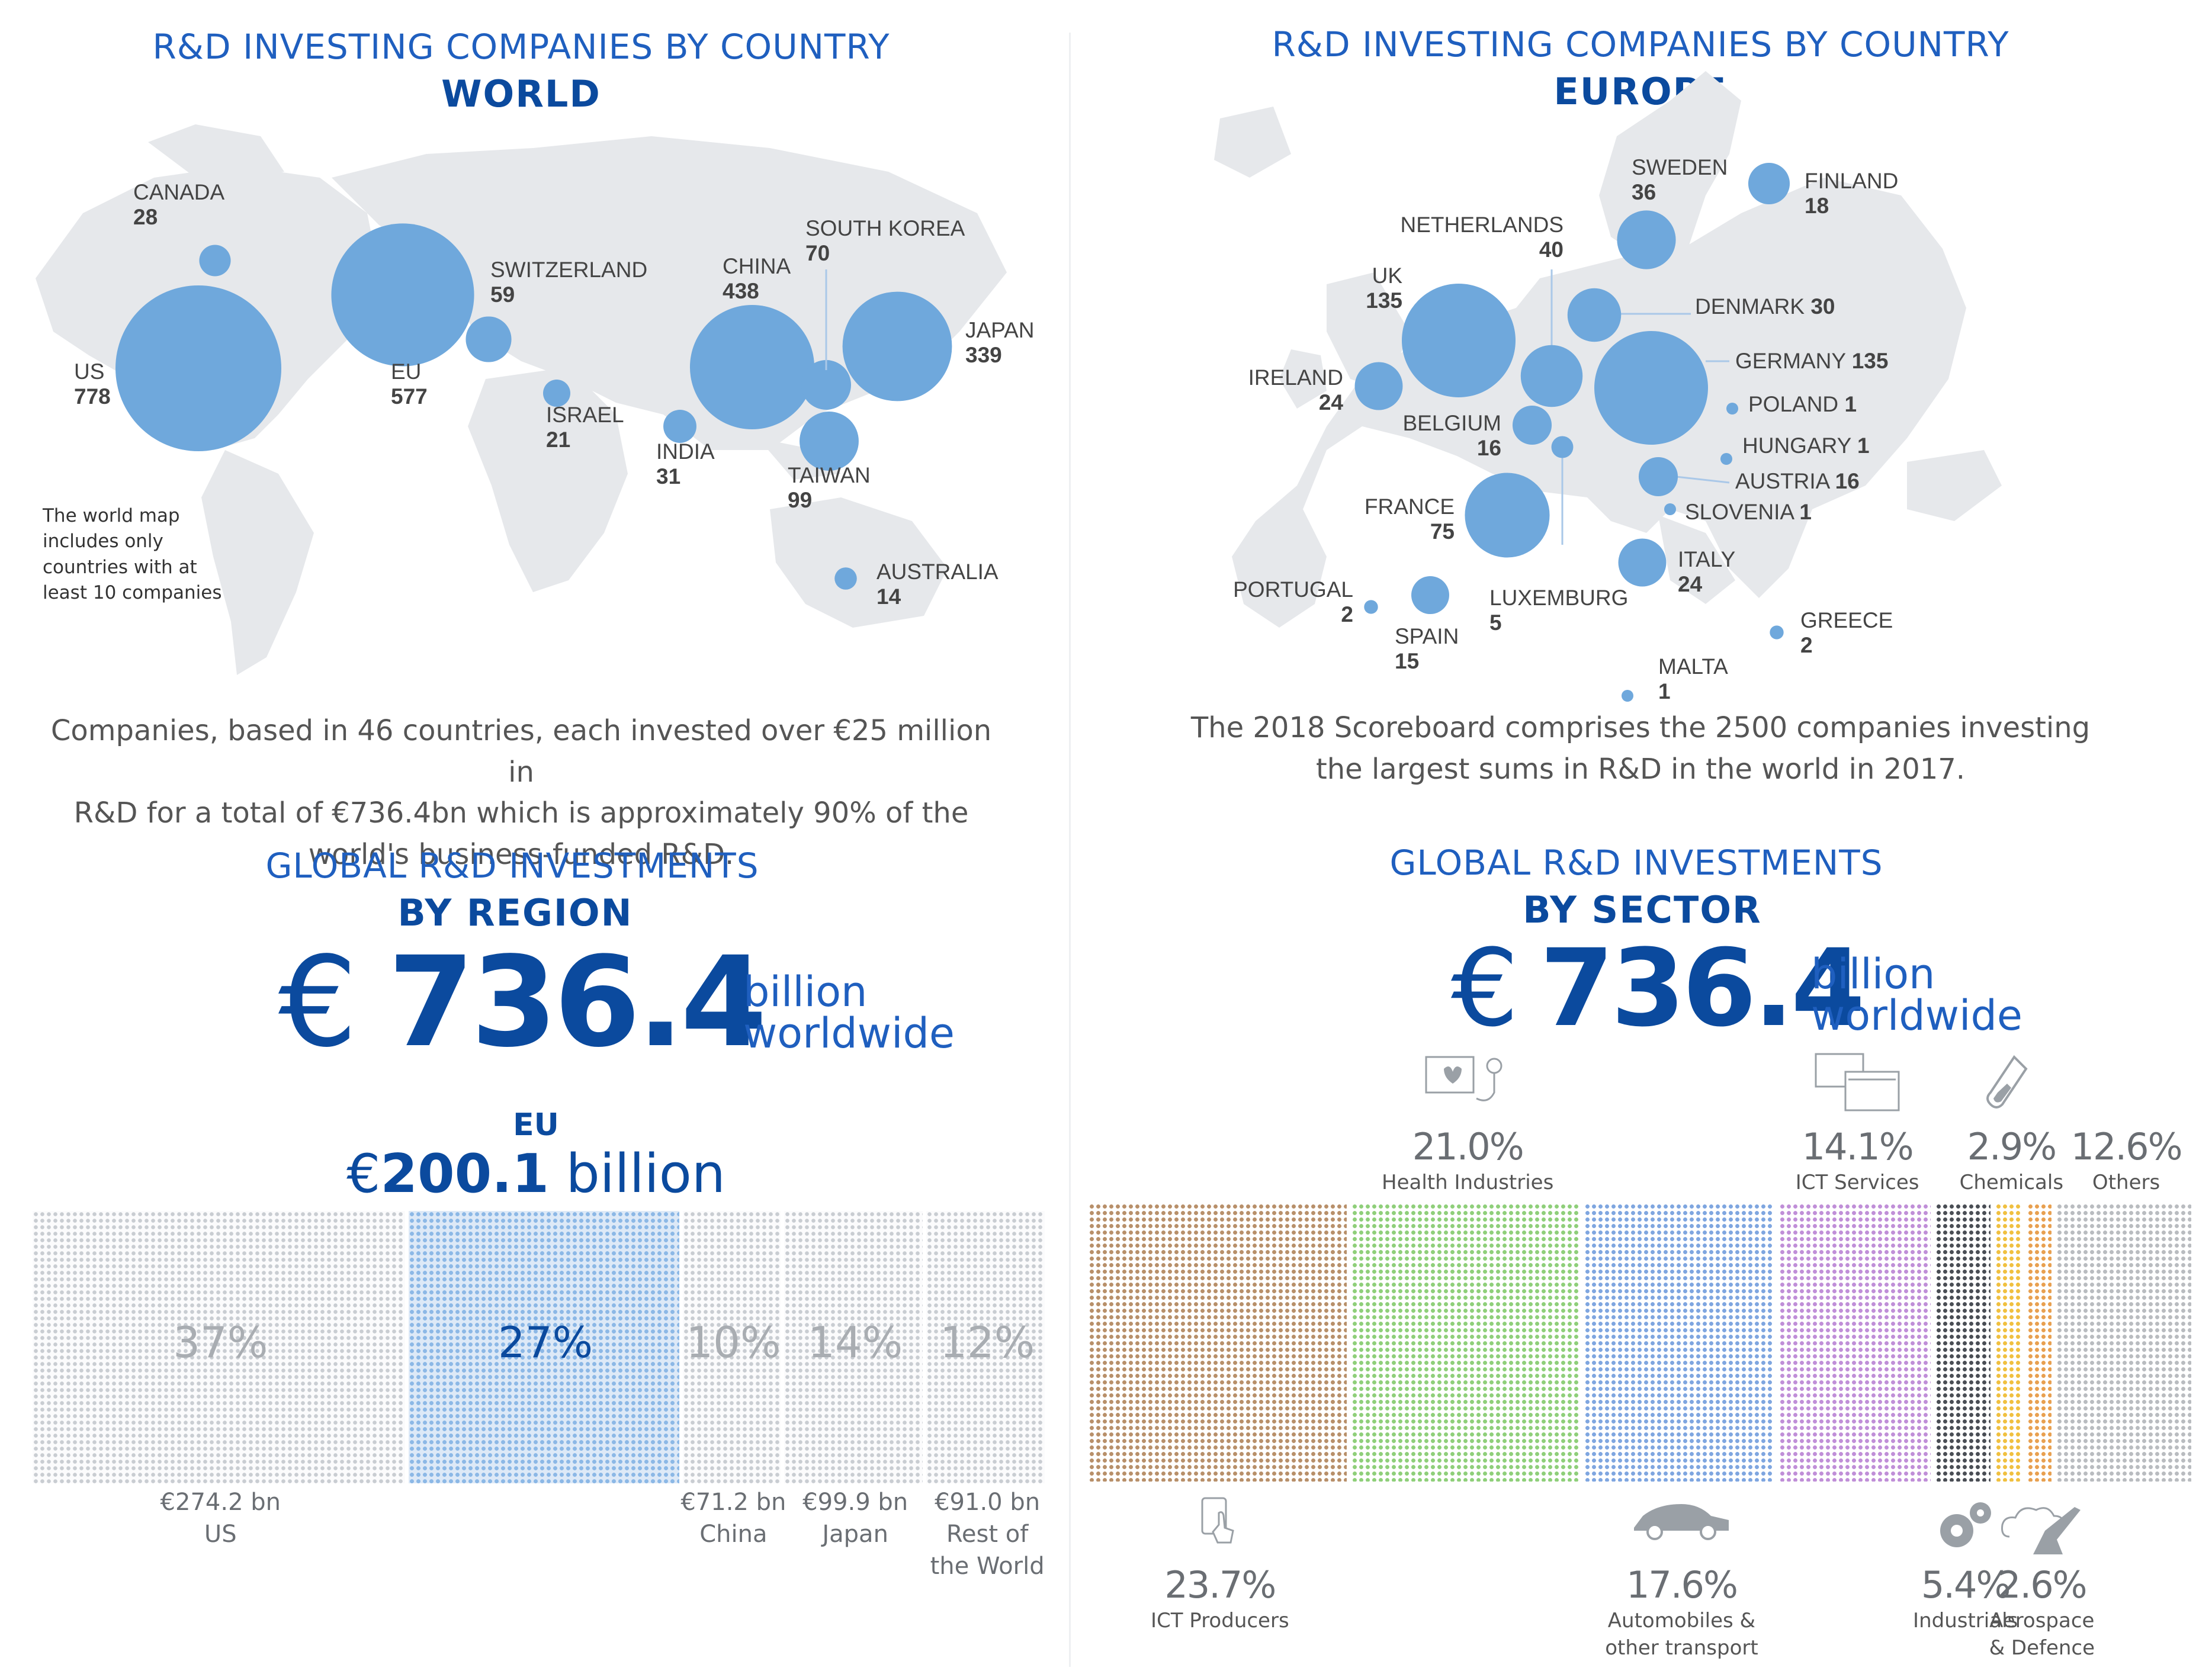  I want to click on sector-name-line: Aerospace, so click(2042, 1621).